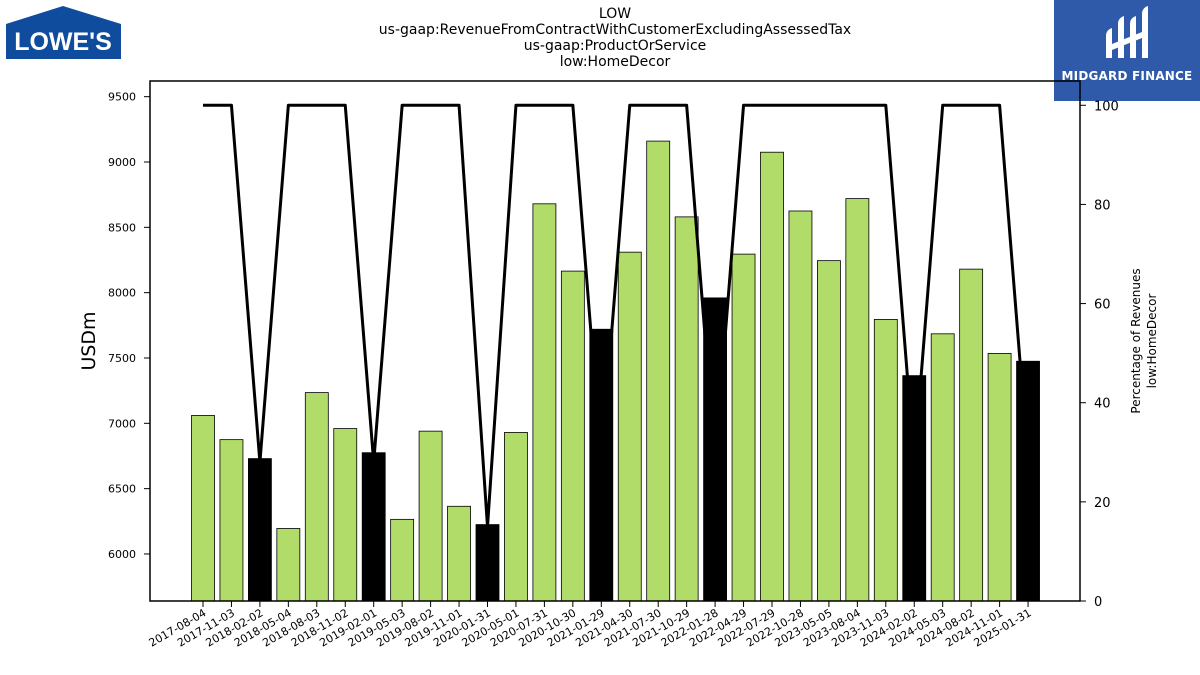 This screenshot has height=675, width=1200. Describe the element at coordinates (1102, 404) in the screenshot. I see `y2-tick-label: 40` at that location.